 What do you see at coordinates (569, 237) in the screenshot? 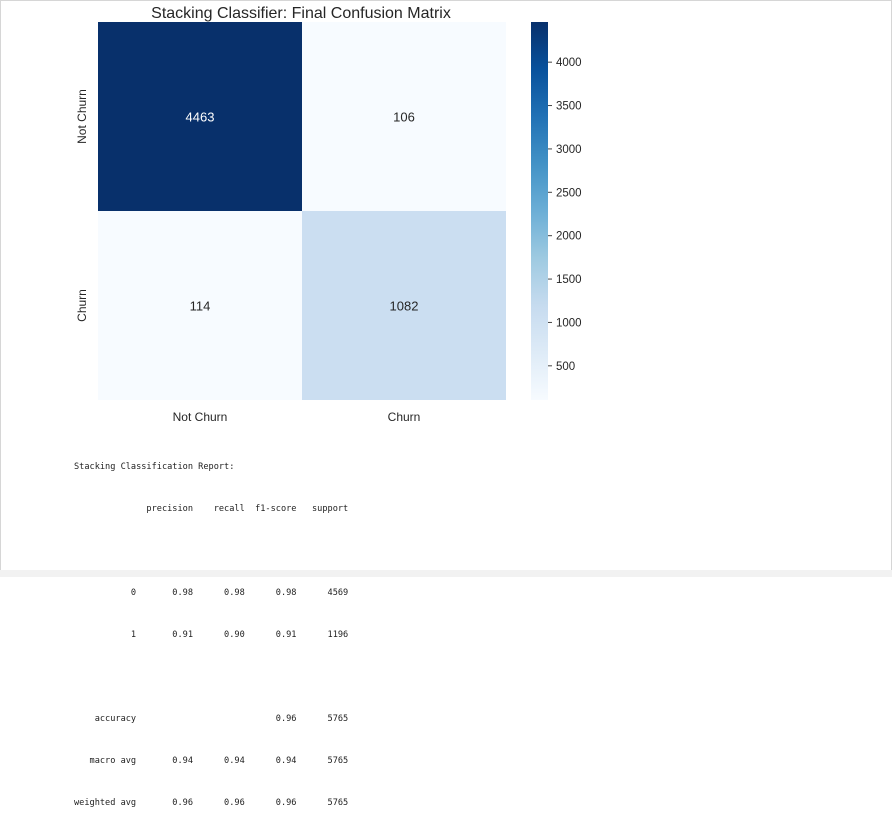
I see `colorbar-tick-label: 2000` at bounding box center [569, 237].